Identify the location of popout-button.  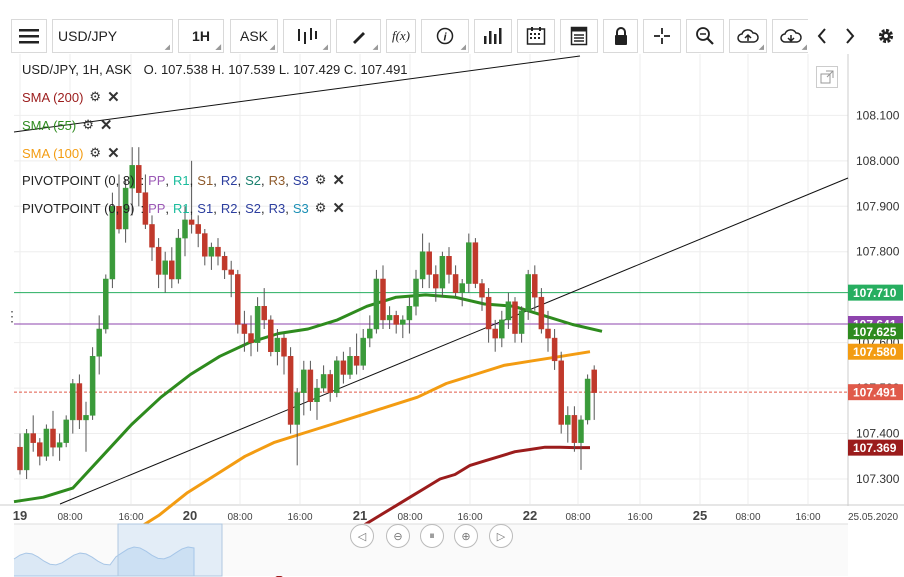
(827, 77).